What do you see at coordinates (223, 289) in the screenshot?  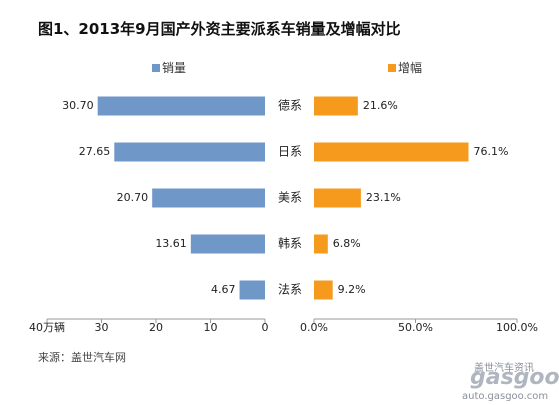 I see `sales-value-label: 4.67` at bounding box center [223, 289].